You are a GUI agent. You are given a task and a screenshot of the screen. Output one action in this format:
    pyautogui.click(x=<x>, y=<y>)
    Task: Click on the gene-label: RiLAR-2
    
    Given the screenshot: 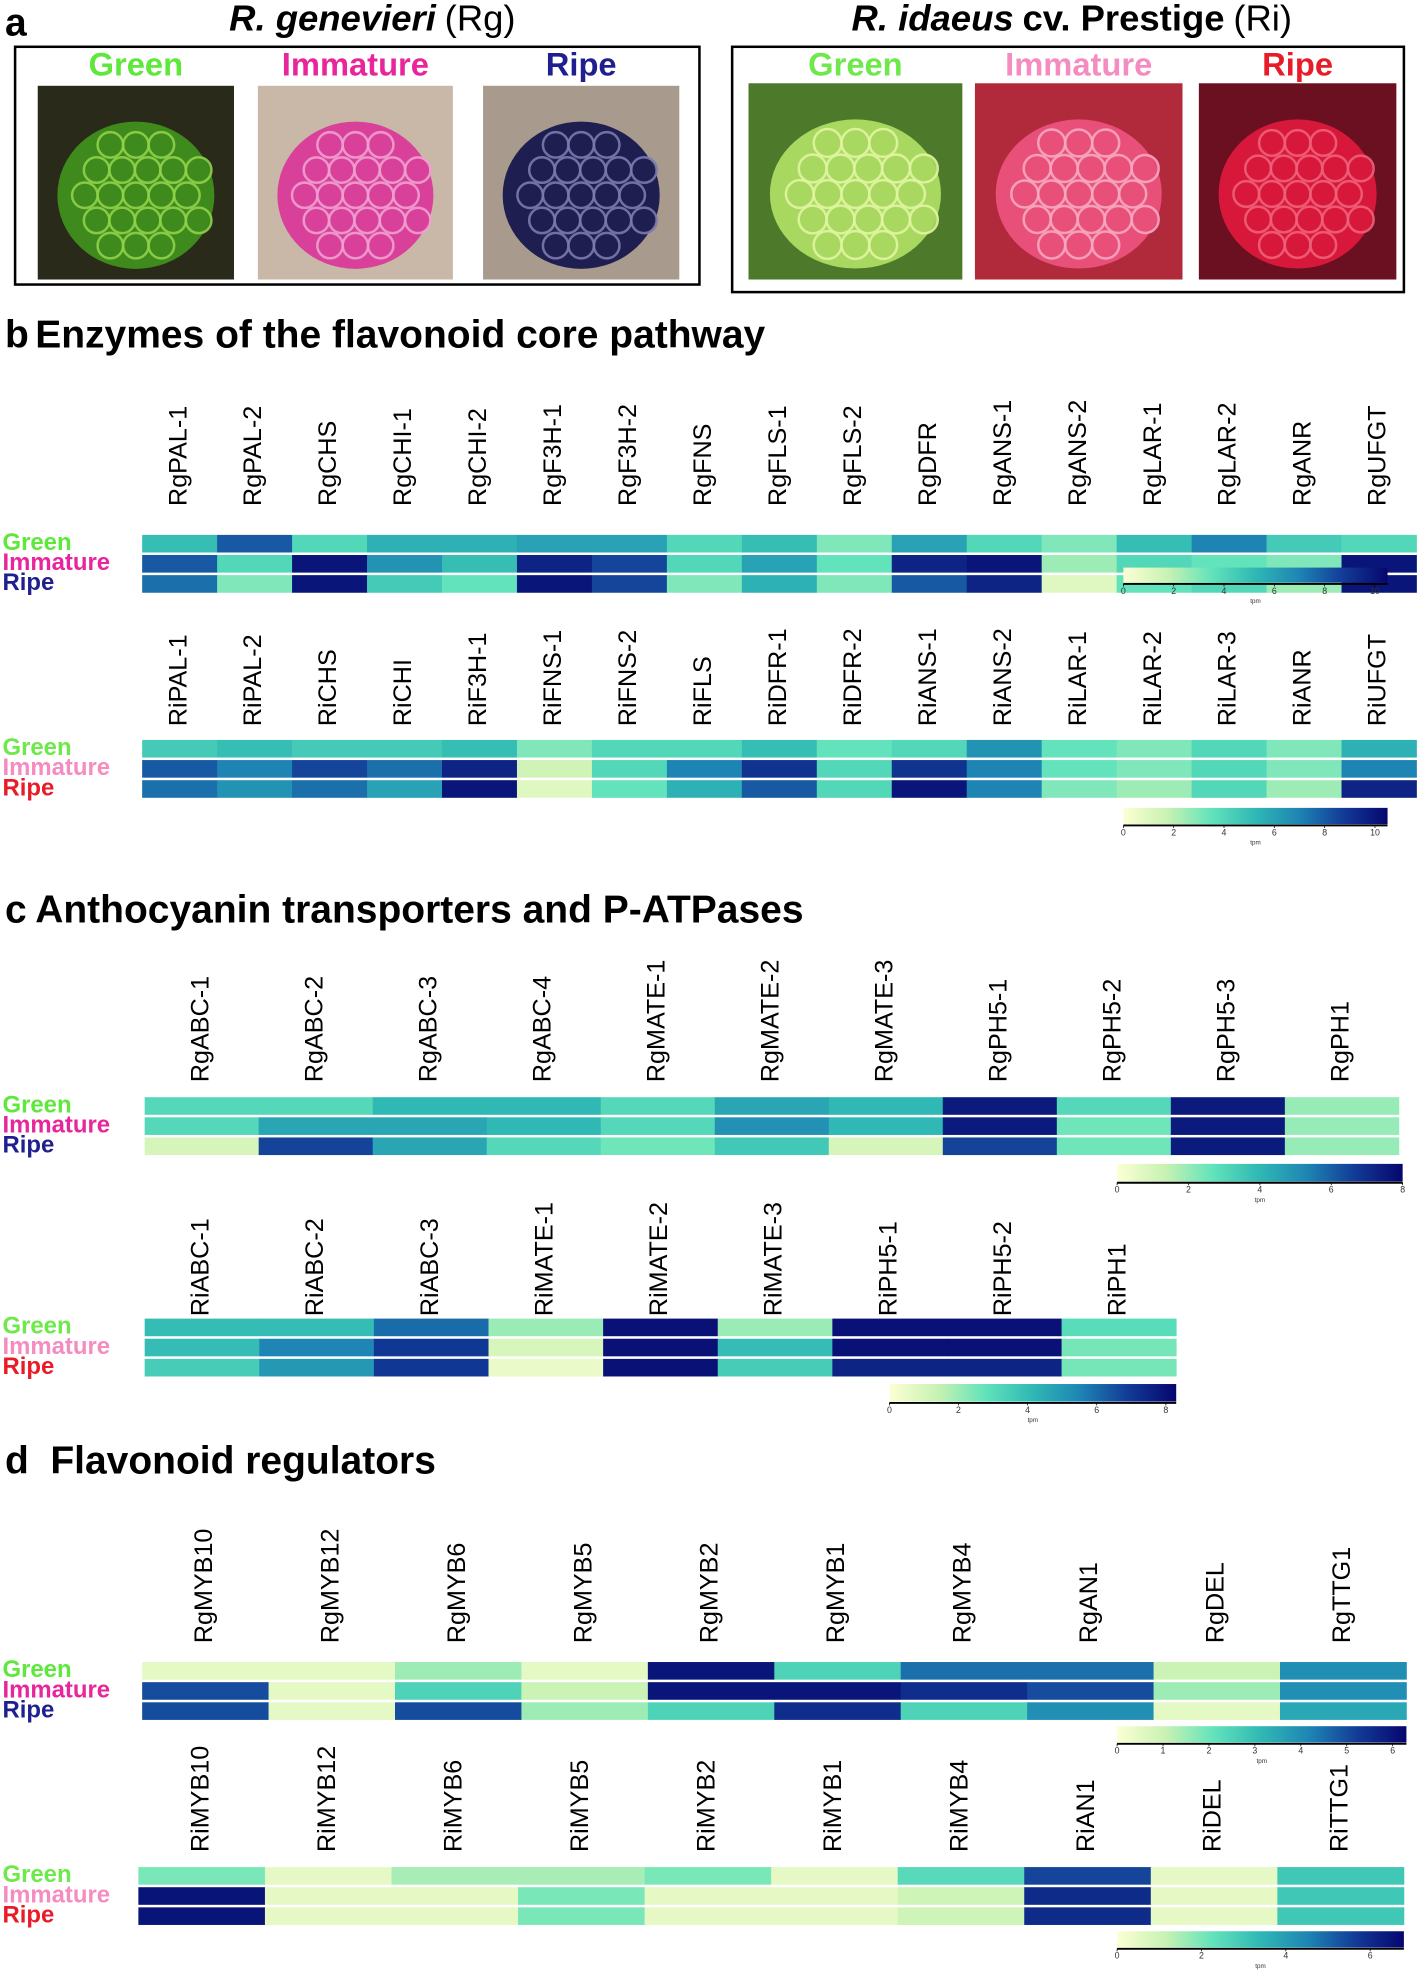 What is the action you would take?
    pyautogui.click(x=1153, y=678)
    